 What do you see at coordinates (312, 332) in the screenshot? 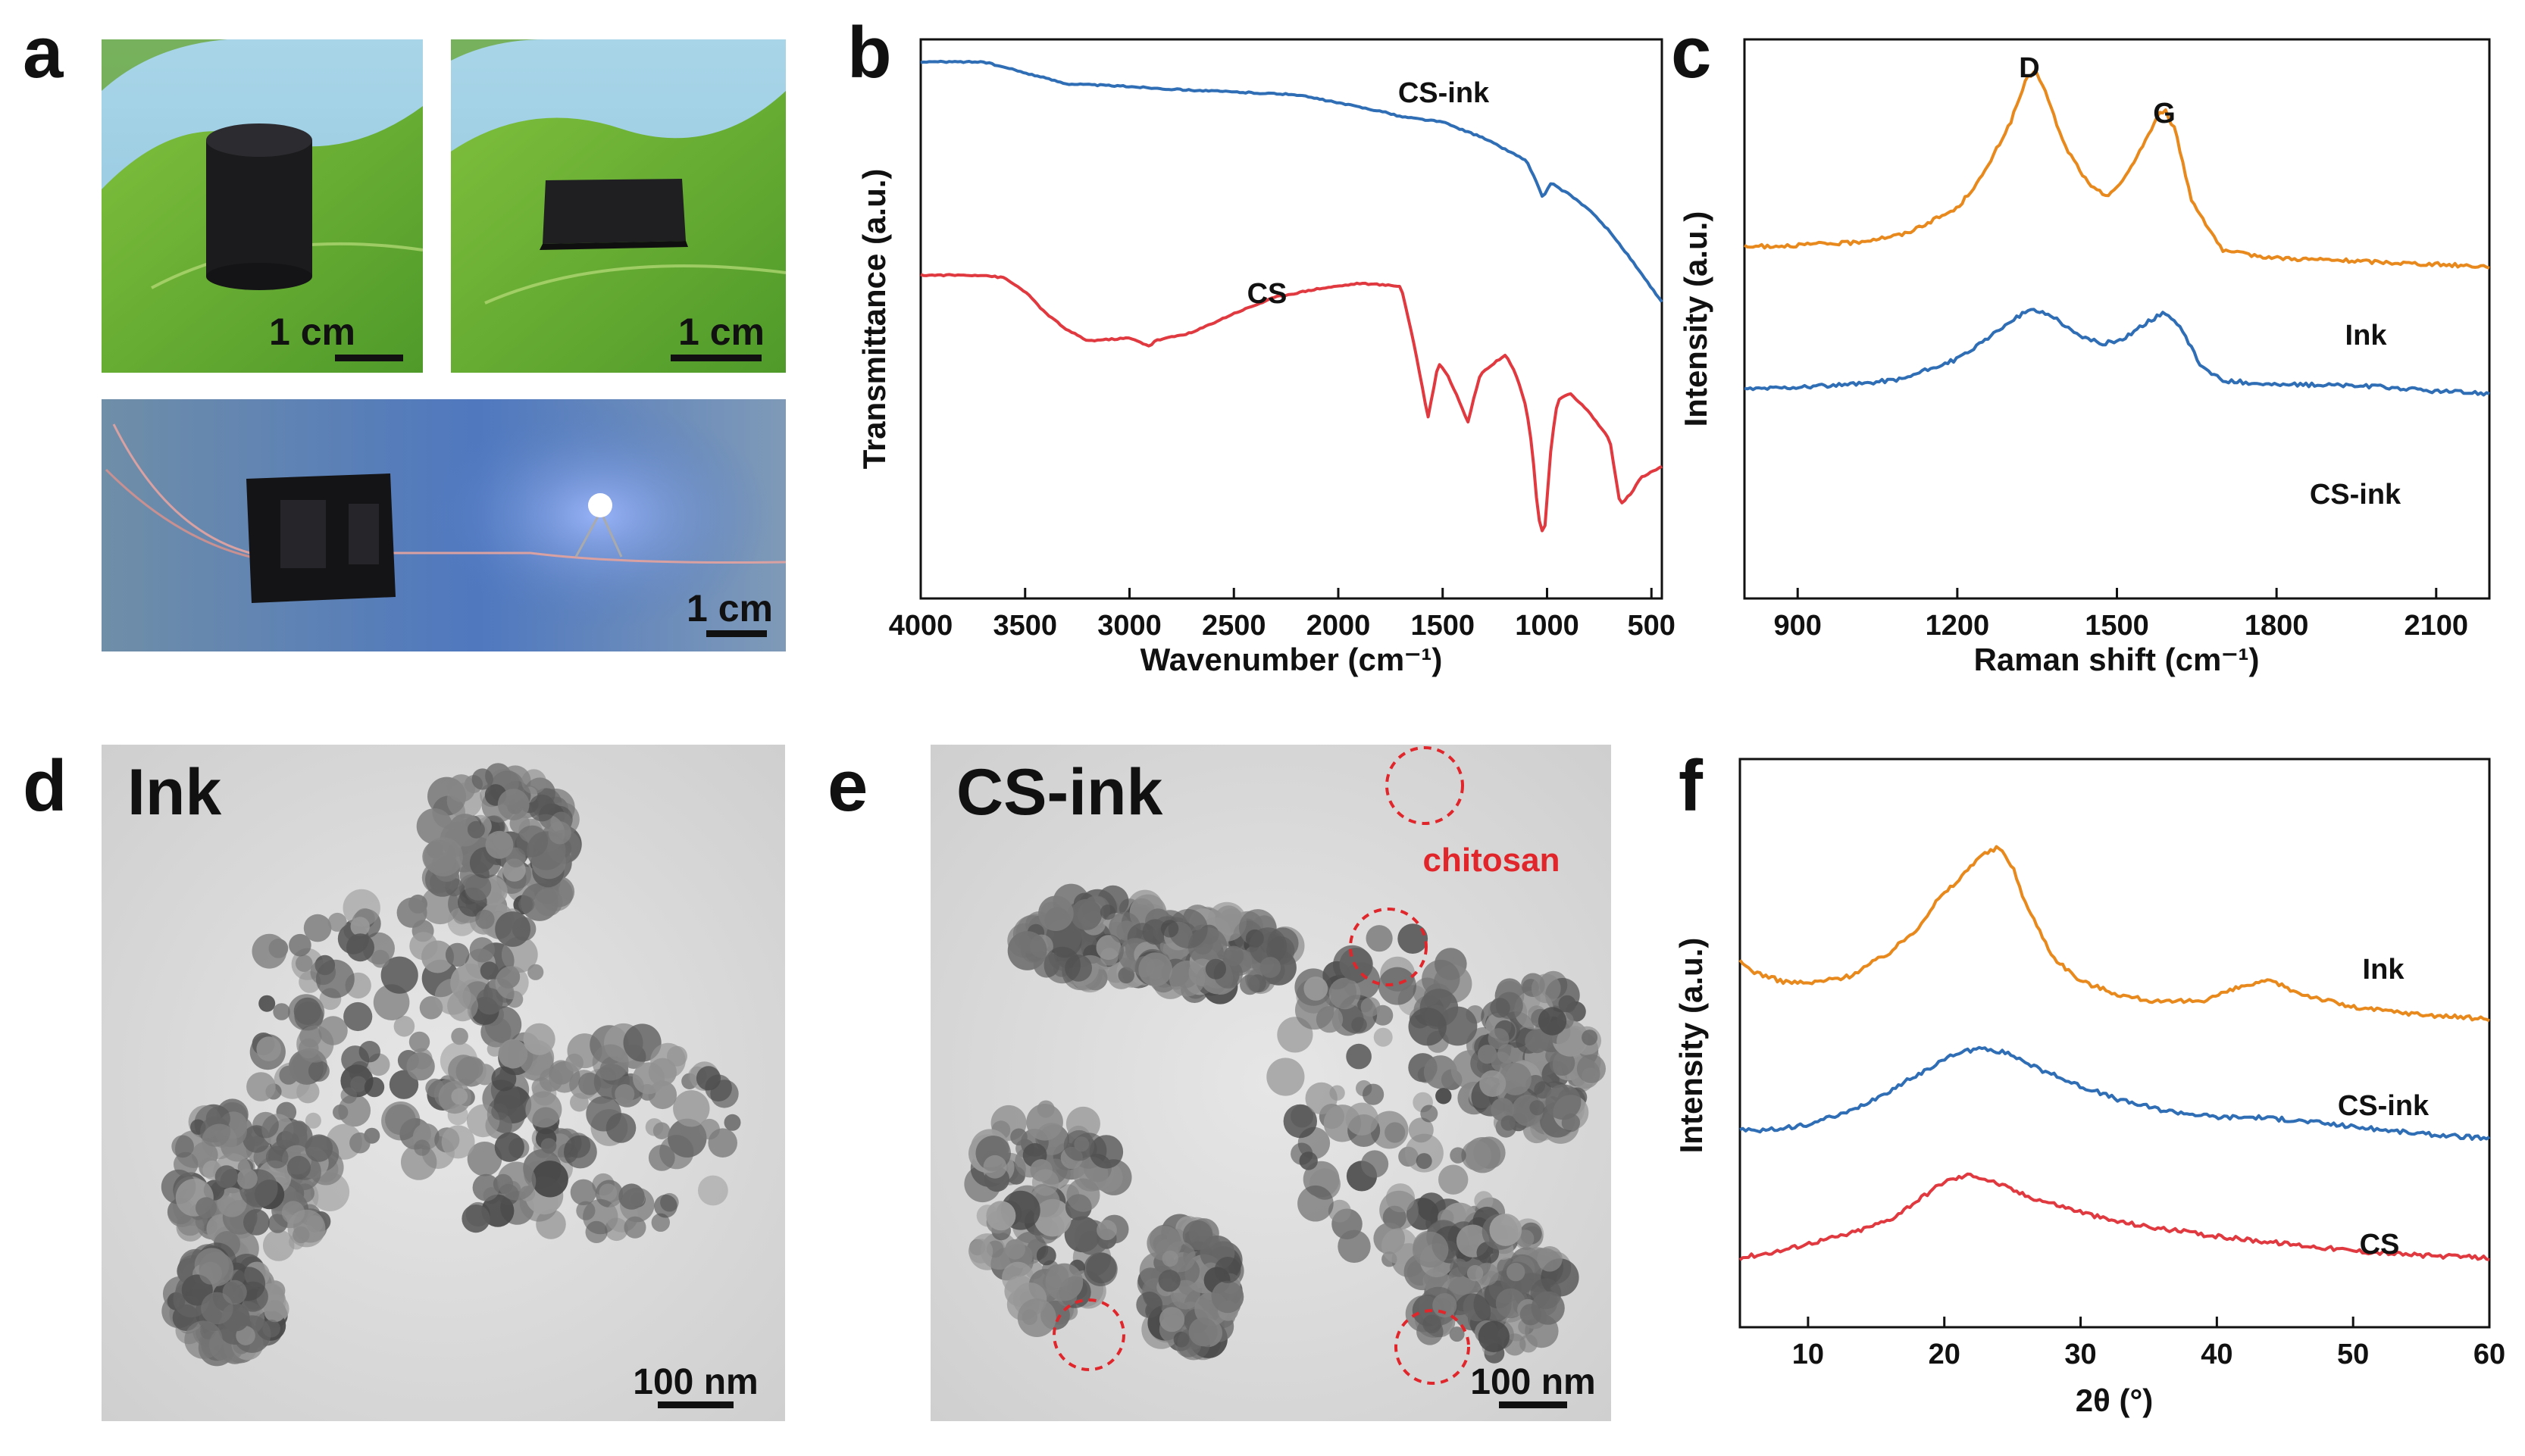
I see `scale-text: 1 cm` at bounding box center [312, 332].